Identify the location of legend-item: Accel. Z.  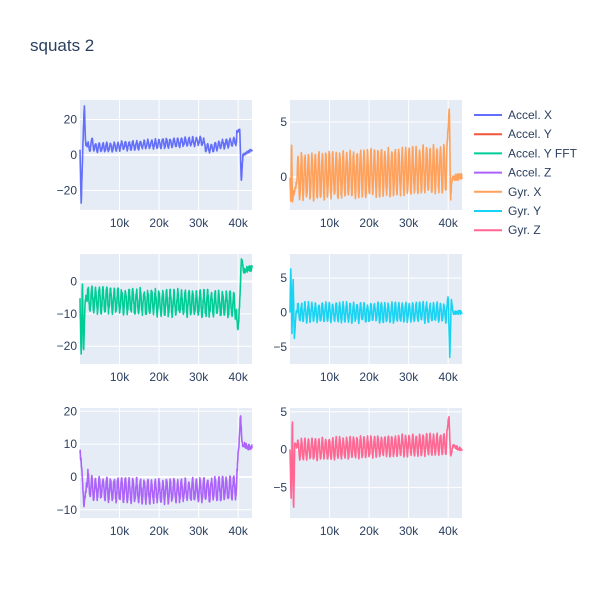
(512, 173).